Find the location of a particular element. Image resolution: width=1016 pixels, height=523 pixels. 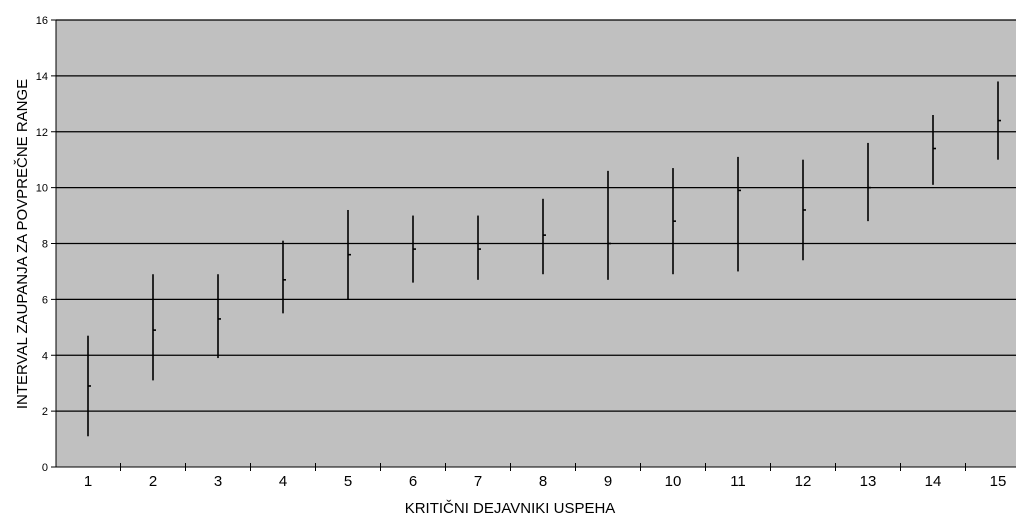

x-tick-label: 5 is located at coordinates (348, 481).